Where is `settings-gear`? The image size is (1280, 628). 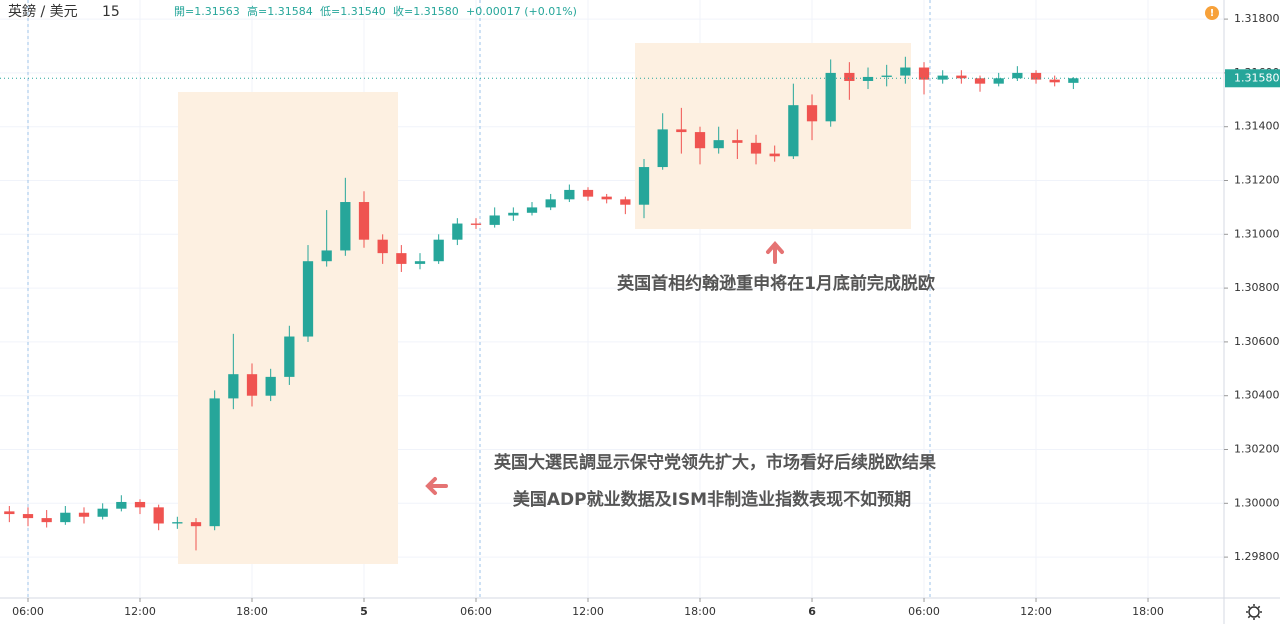 settings-gear is located at coordinates (1254, 612).